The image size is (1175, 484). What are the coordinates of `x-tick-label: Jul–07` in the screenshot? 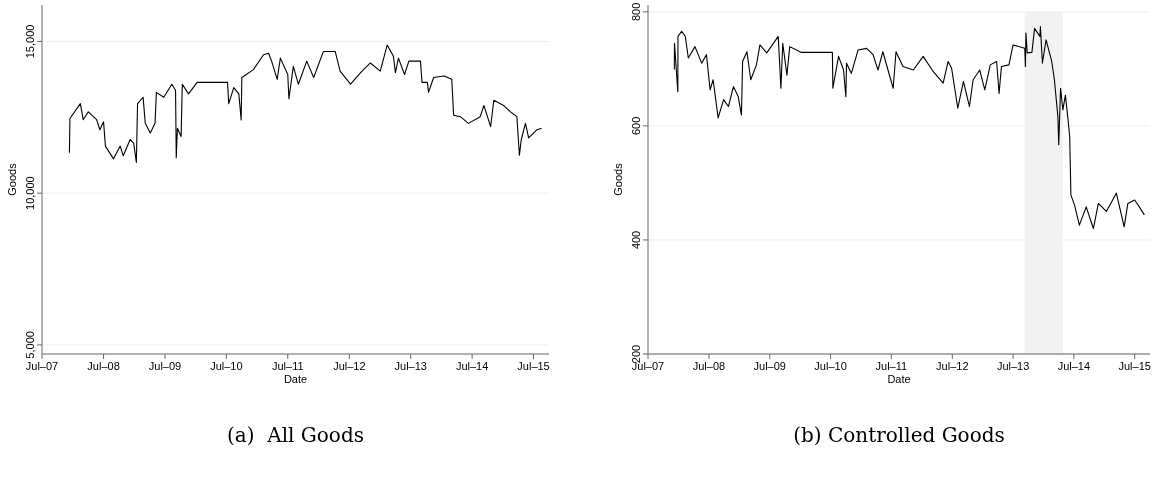 It's located at (42, 366).